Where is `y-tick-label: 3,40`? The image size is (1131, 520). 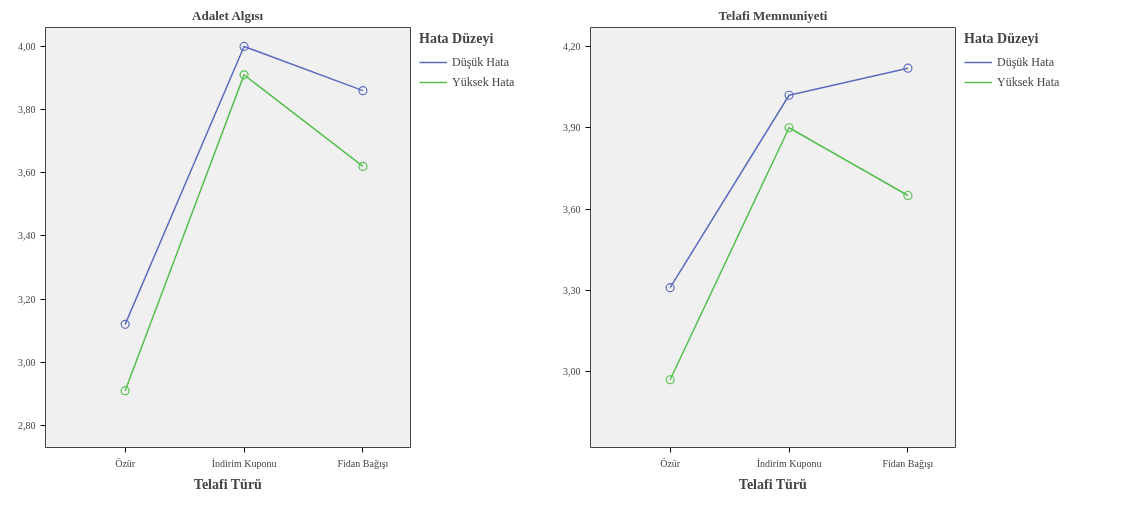 y-tick-label: 3,40 is located at coordinates (27, 236).